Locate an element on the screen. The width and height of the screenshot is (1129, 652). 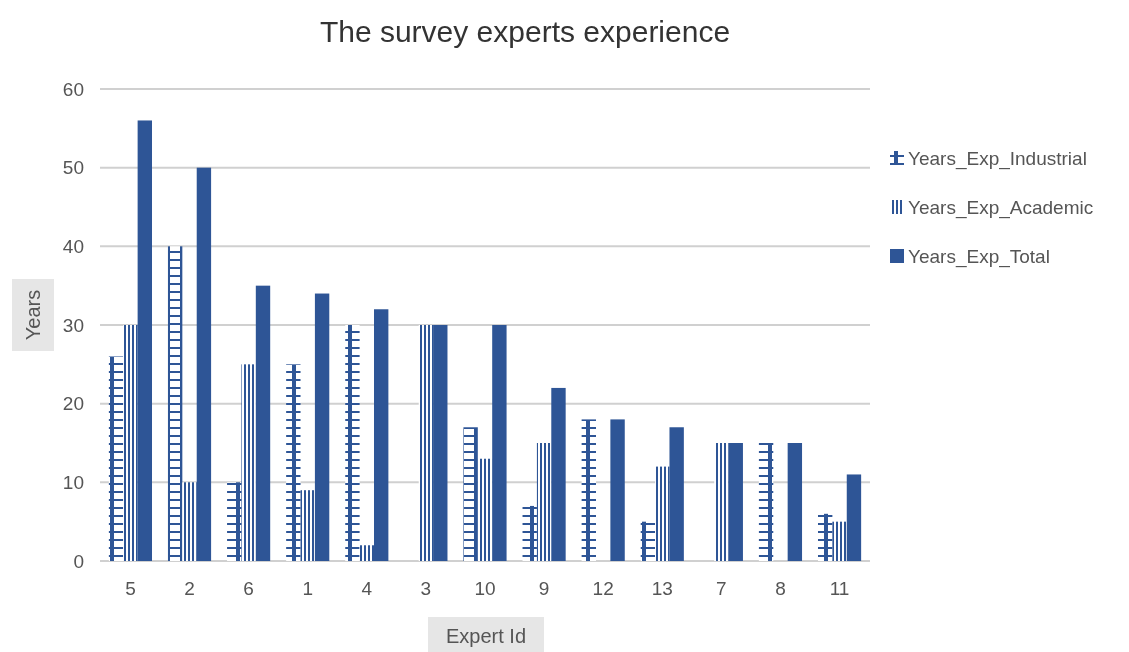
x-tick-label: 5 is located at coordinates (130, 588).